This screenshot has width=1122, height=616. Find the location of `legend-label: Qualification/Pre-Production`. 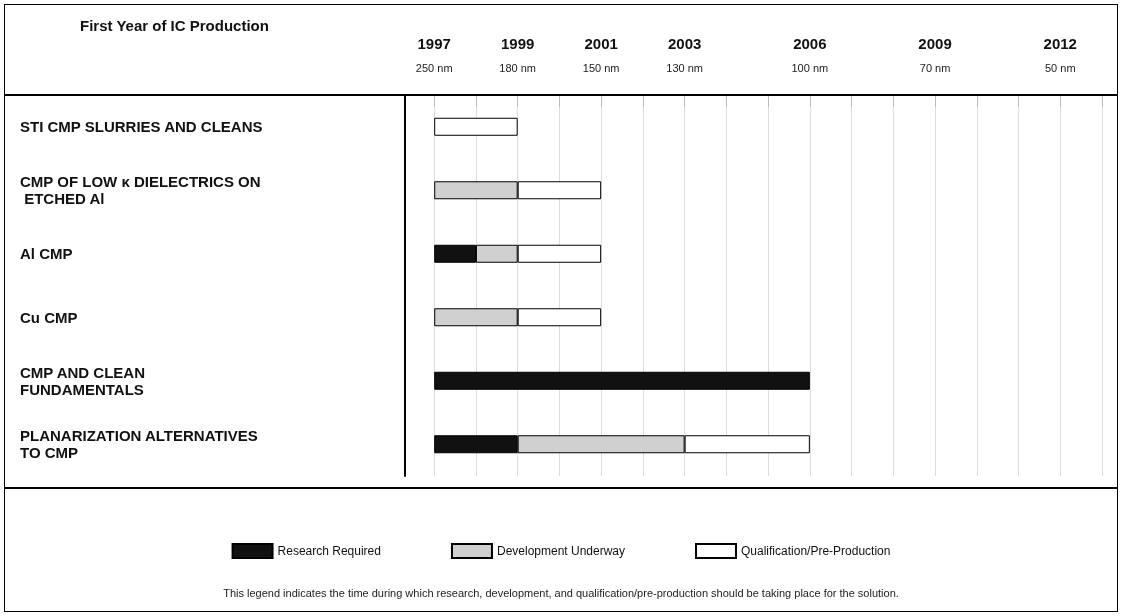

legend-label: Qualification/Pre-Production is located at coordinates (816, 551).